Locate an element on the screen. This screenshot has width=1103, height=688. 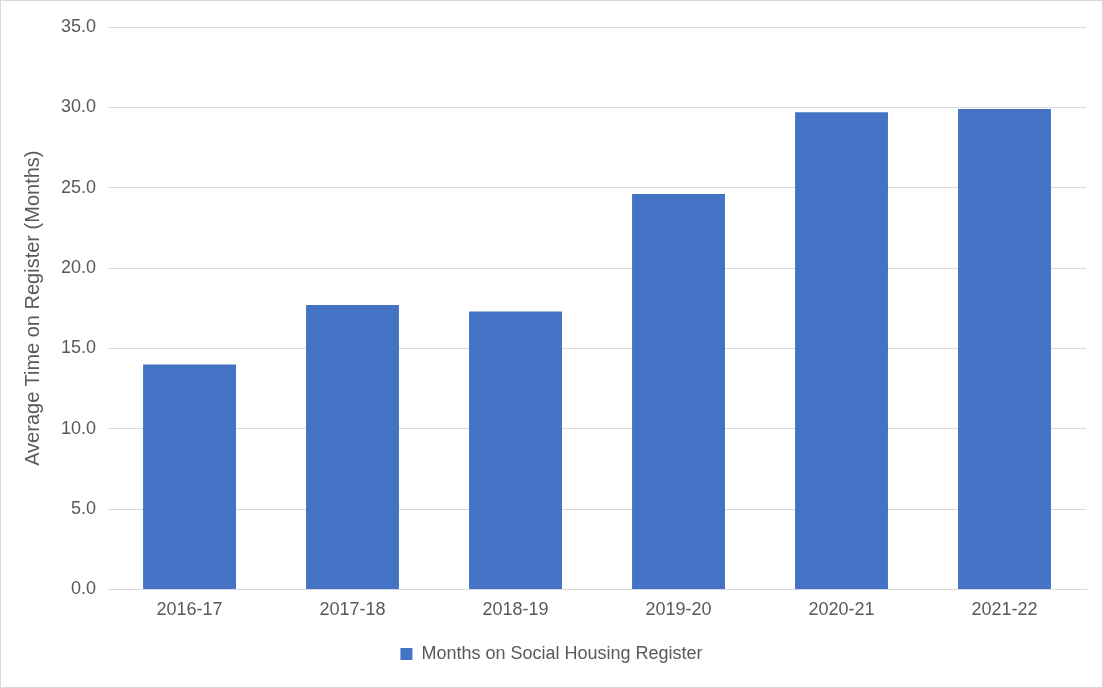
y-tick-label: 15.0 is located at coordinates (78, 347).